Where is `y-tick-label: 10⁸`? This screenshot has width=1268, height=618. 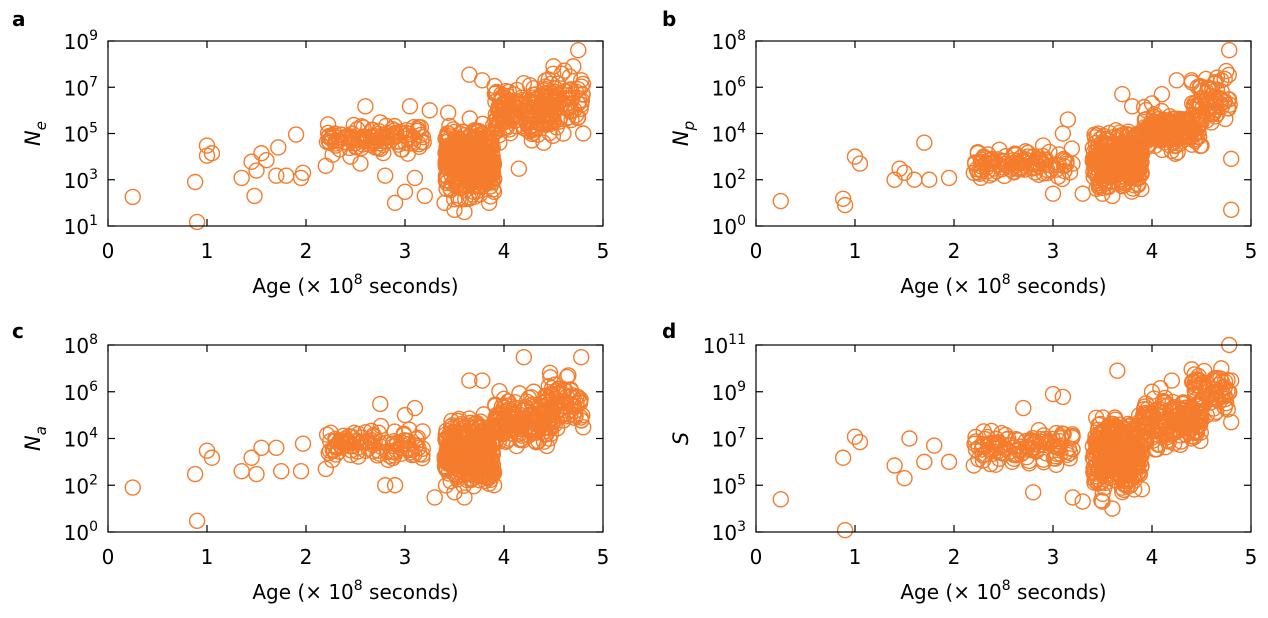 y-tick-label: 10⁸ is located at coordinates (81, 345).